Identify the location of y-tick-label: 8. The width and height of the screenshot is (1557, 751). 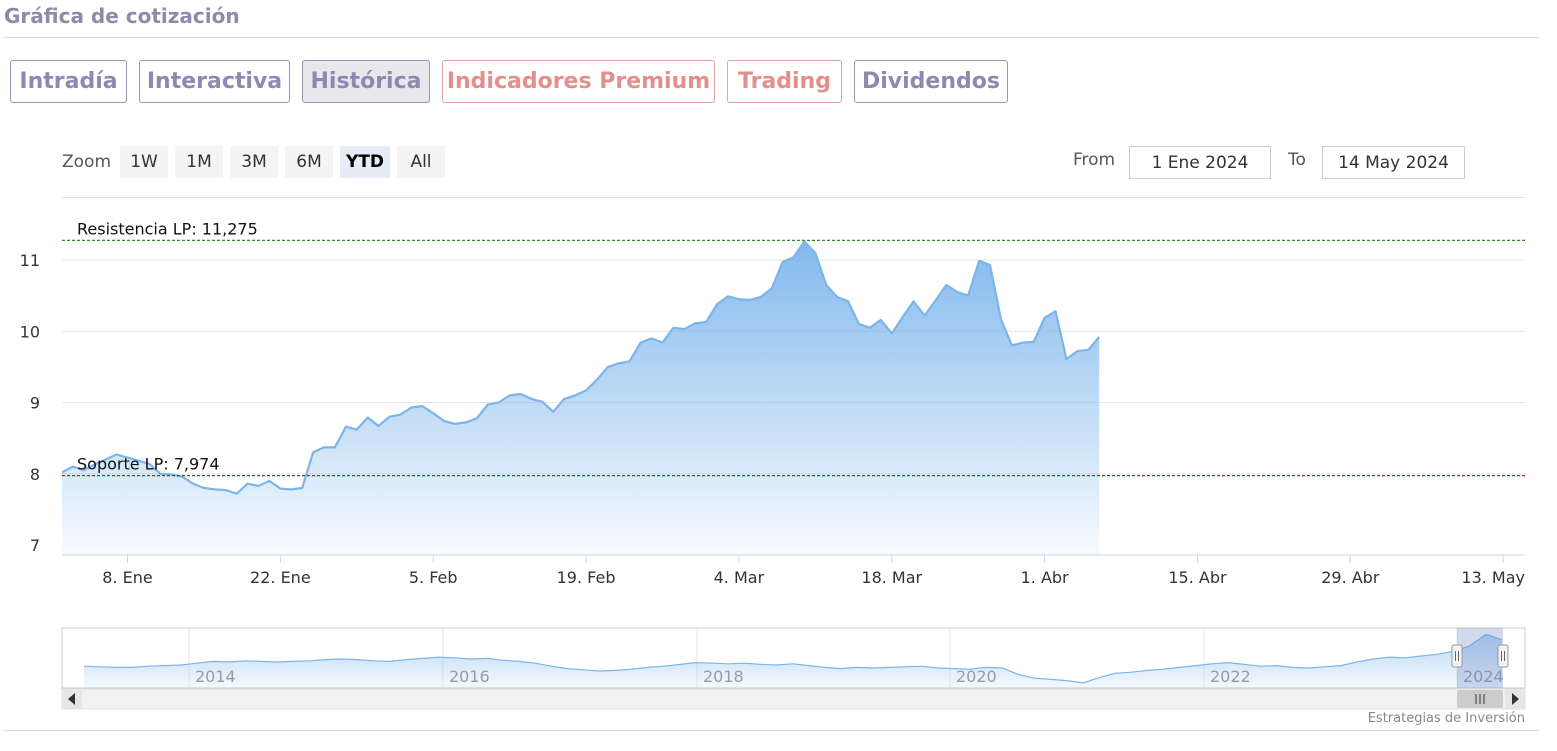
(35, 474).